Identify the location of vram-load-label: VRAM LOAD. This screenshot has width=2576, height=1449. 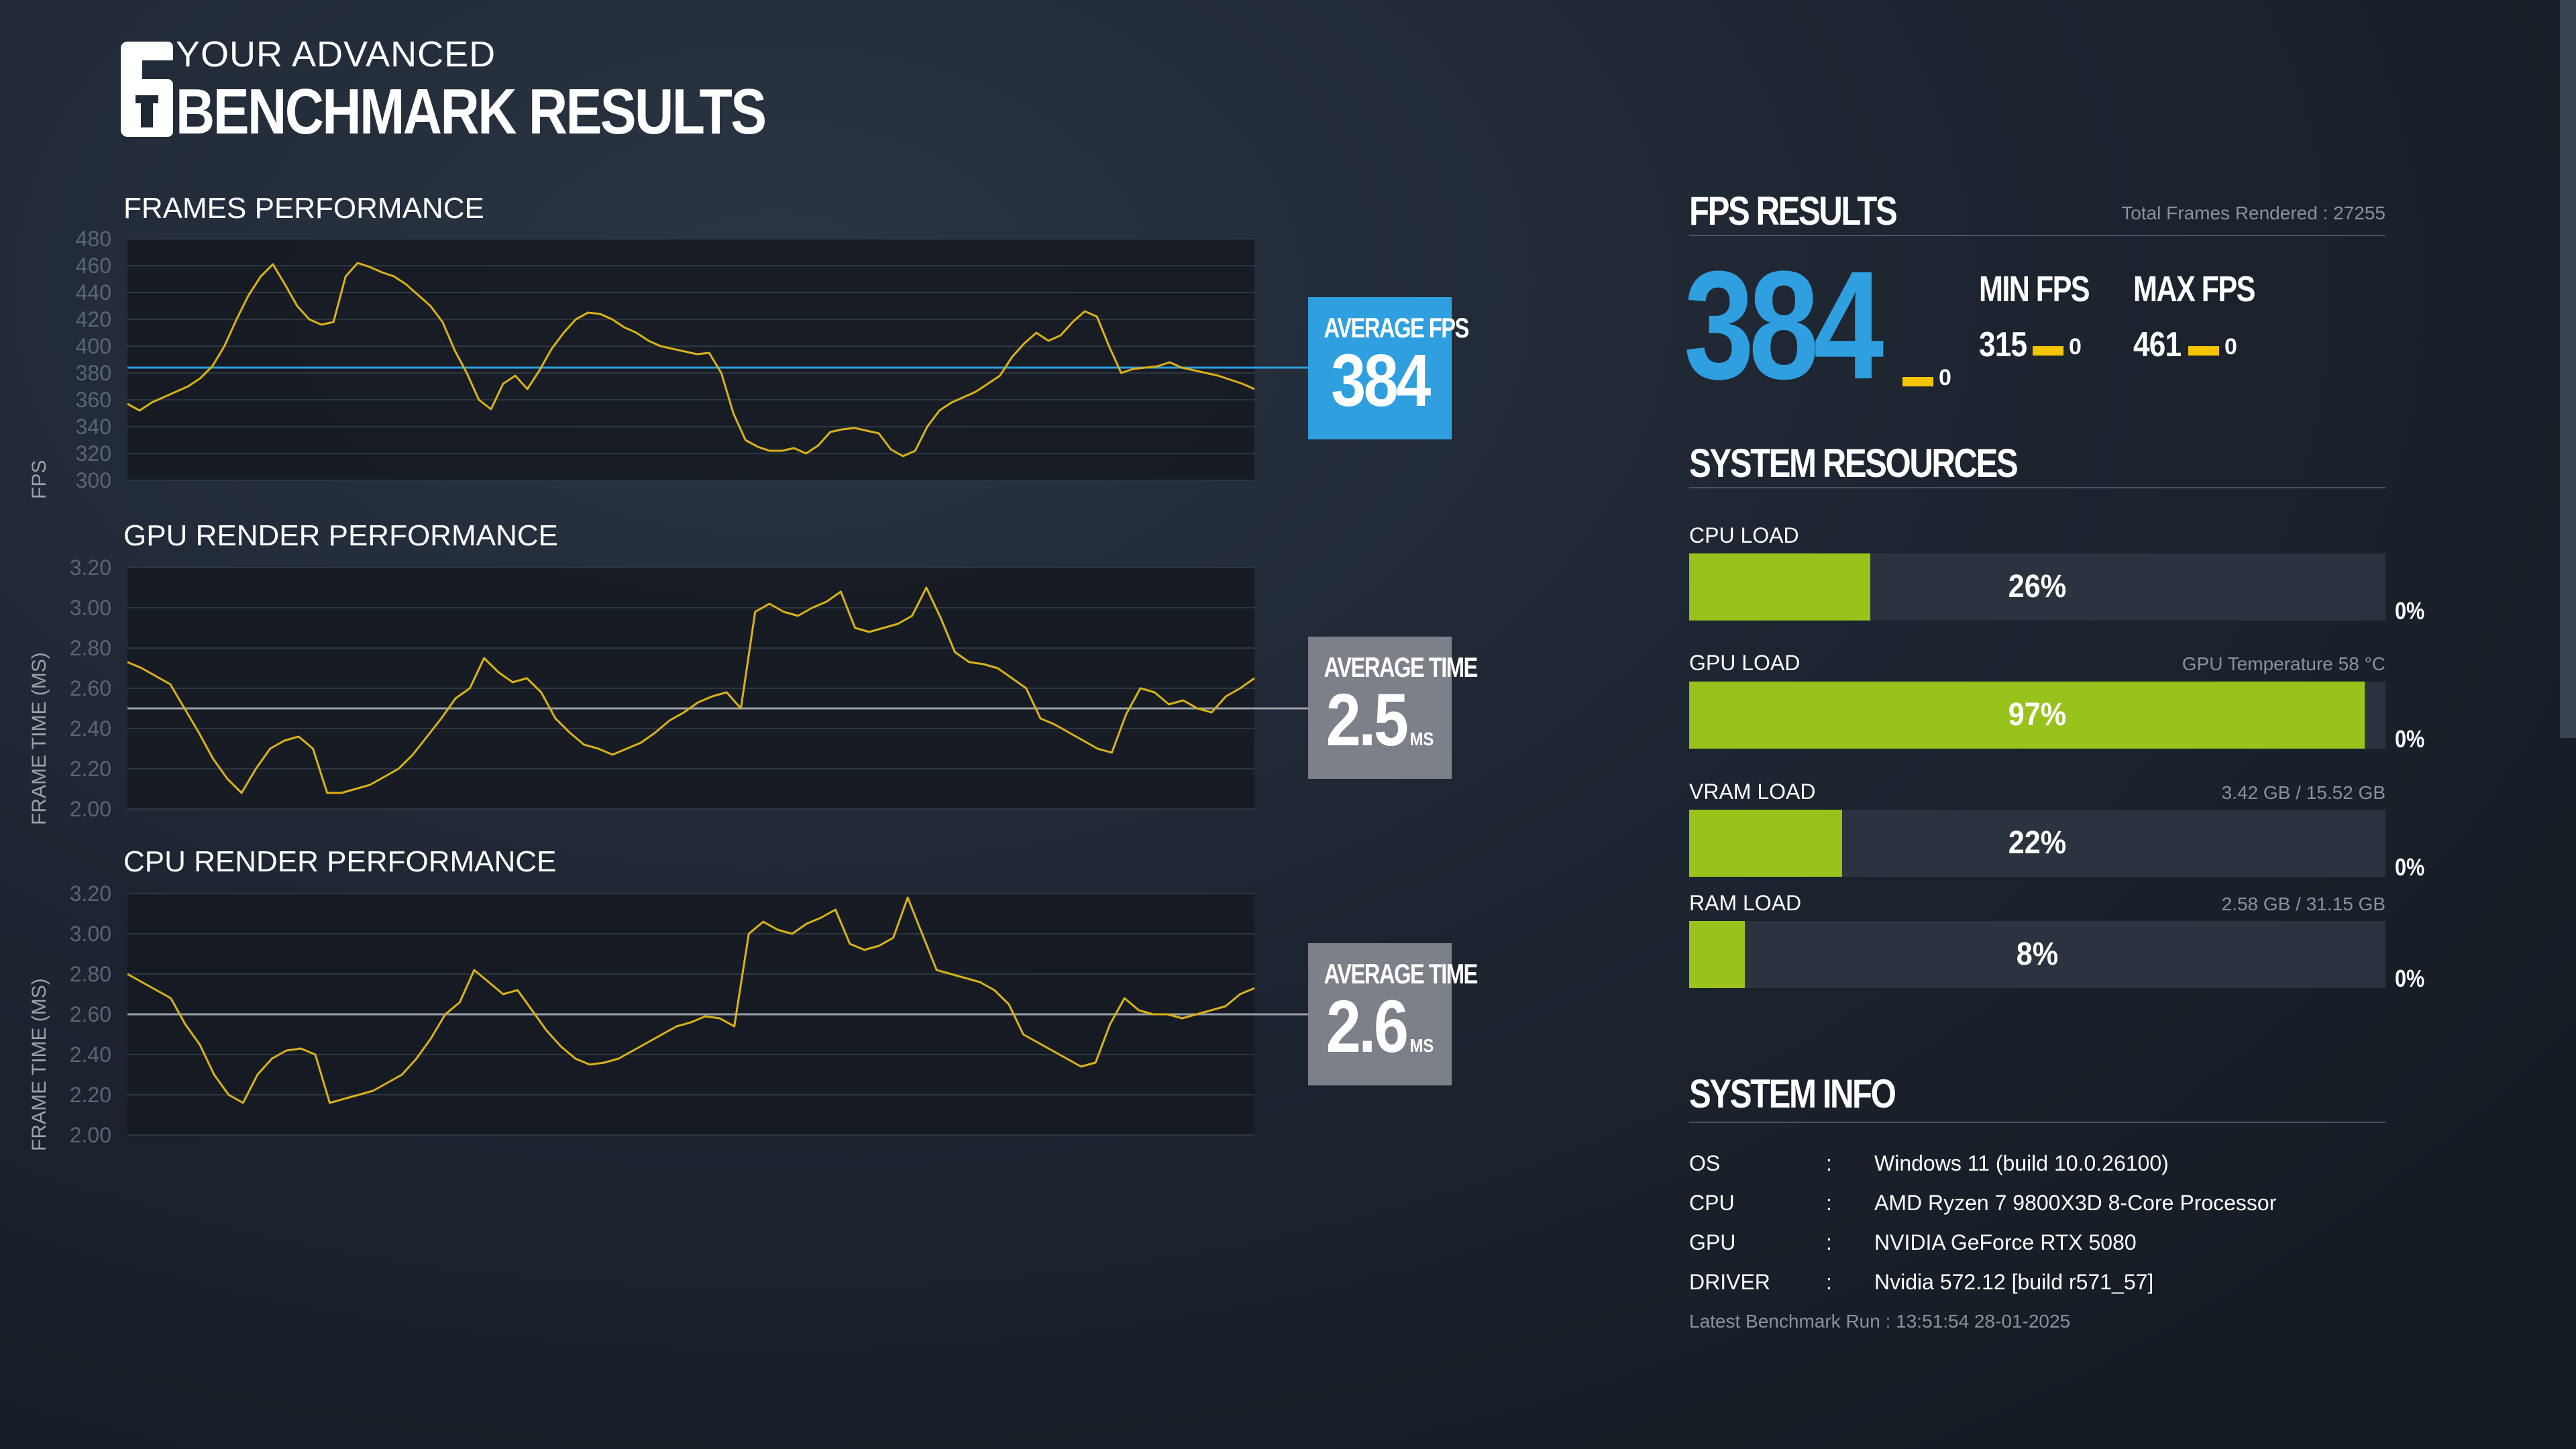
(1752, 792).